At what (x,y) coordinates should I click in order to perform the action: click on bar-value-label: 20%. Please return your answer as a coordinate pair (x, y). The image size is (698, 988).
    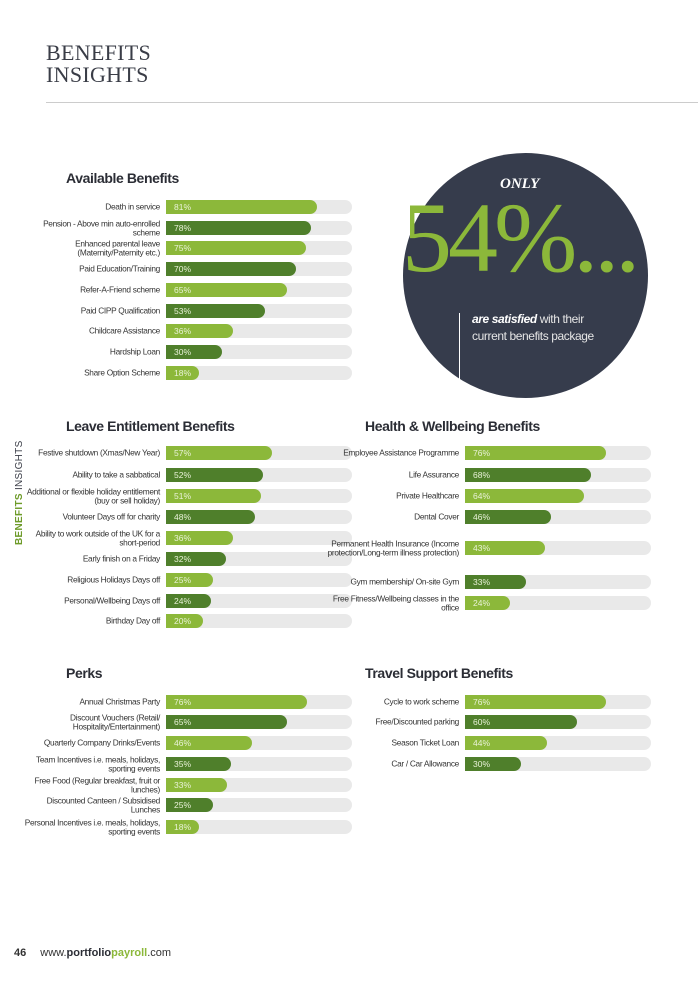
    Looking at the image, I should click on (183, 621).